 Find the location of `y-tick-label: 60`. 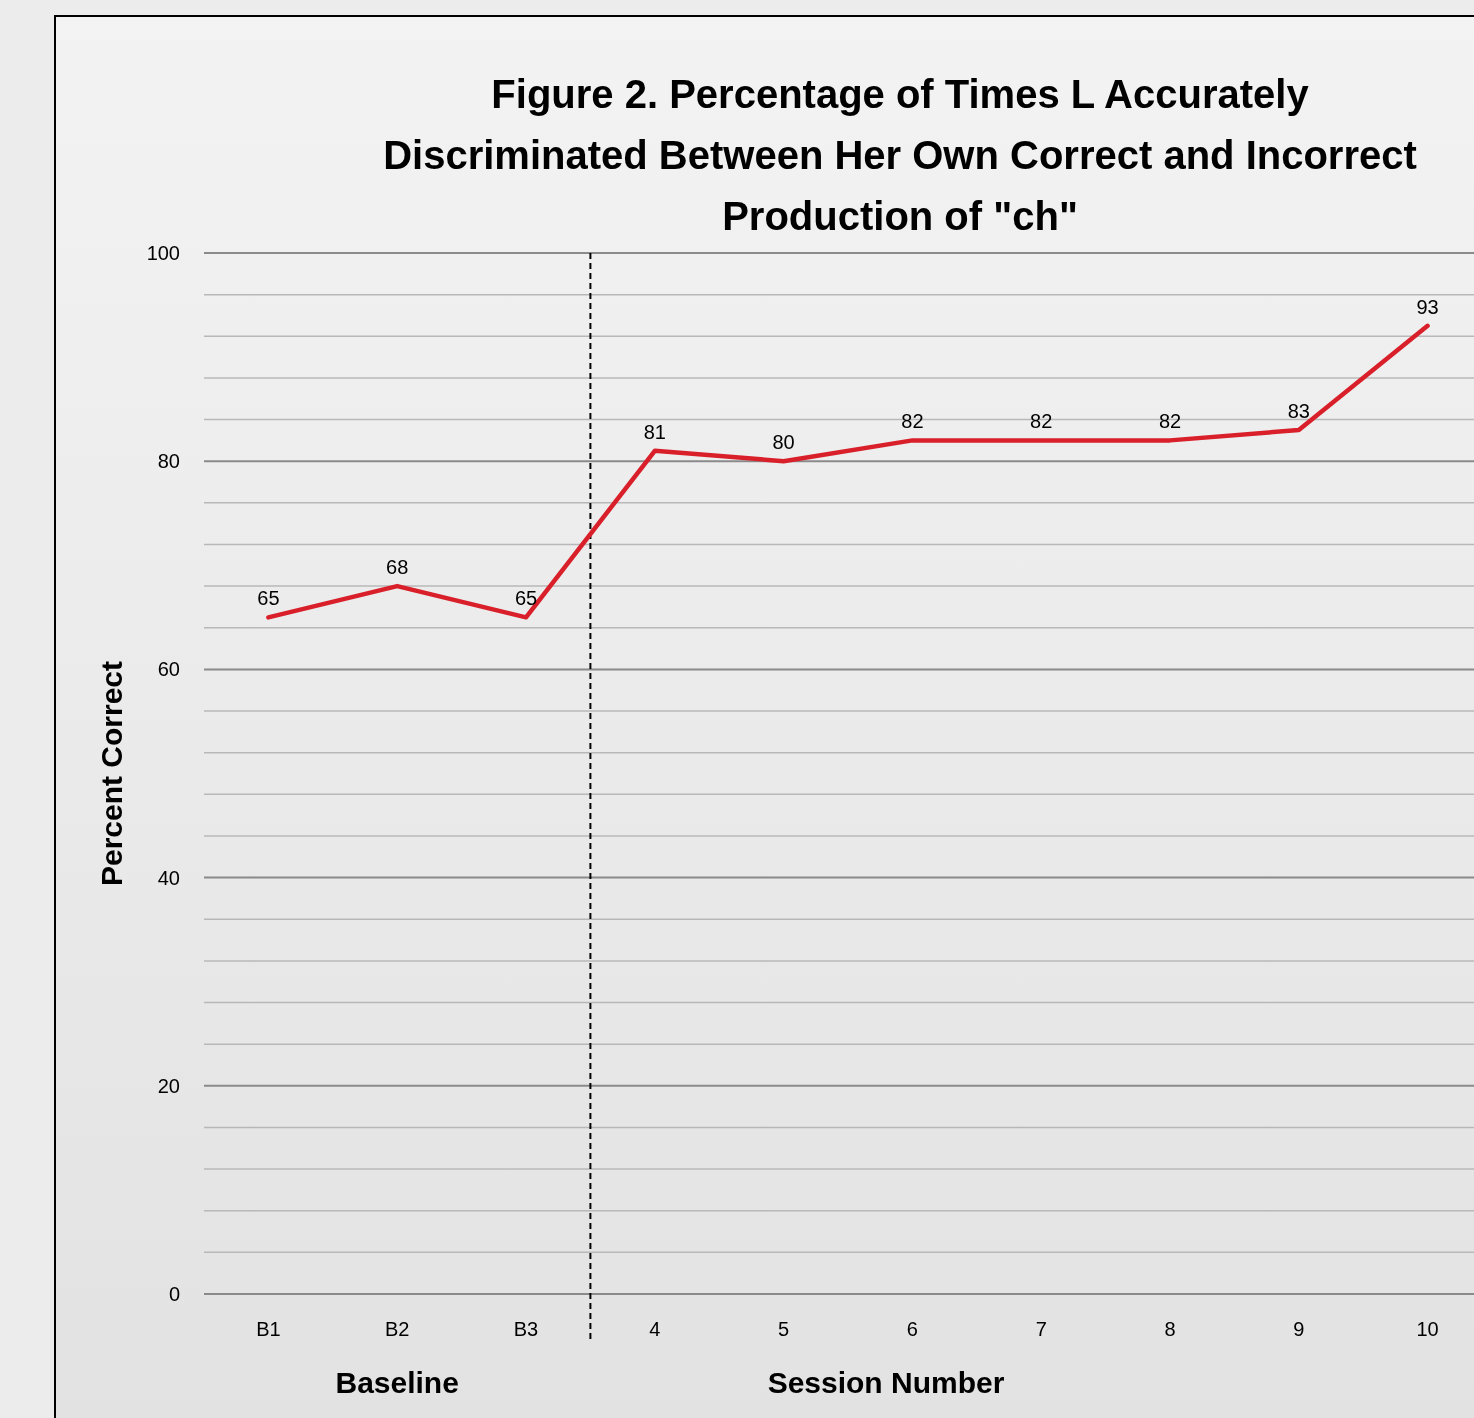

y-tick-label: 60 is located at coordinates (168, 669).